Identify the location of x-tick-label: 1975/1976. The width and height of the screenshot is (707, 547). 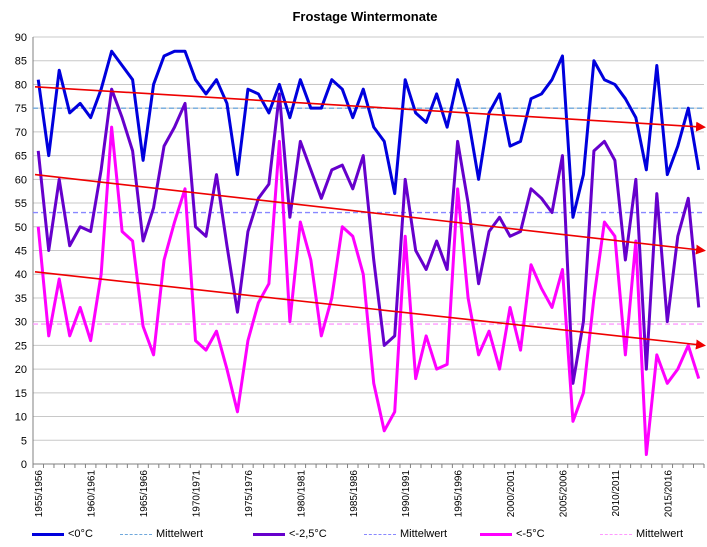
(249, 494).